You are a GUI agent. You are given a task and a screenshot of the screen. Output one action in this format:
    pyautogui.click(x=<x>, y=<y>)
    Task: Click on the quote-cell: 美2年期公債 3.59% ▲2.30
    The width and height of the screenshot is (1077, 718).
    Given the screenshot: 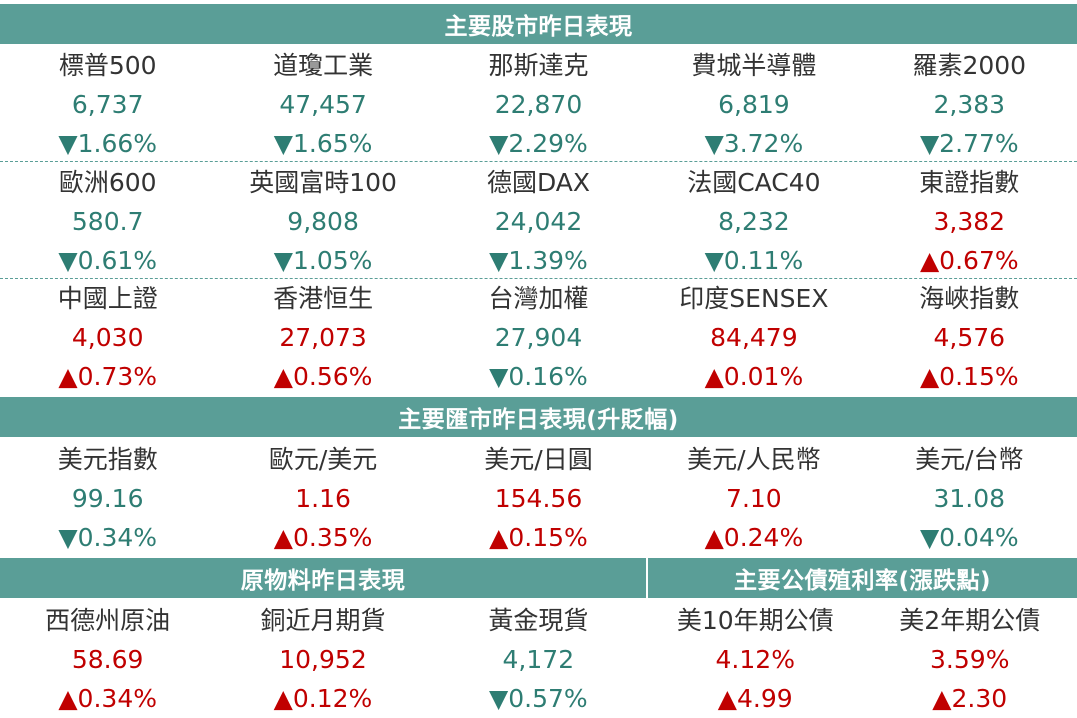 What is the action you would take?
    pyautogui.click(x=970, y=660)
    